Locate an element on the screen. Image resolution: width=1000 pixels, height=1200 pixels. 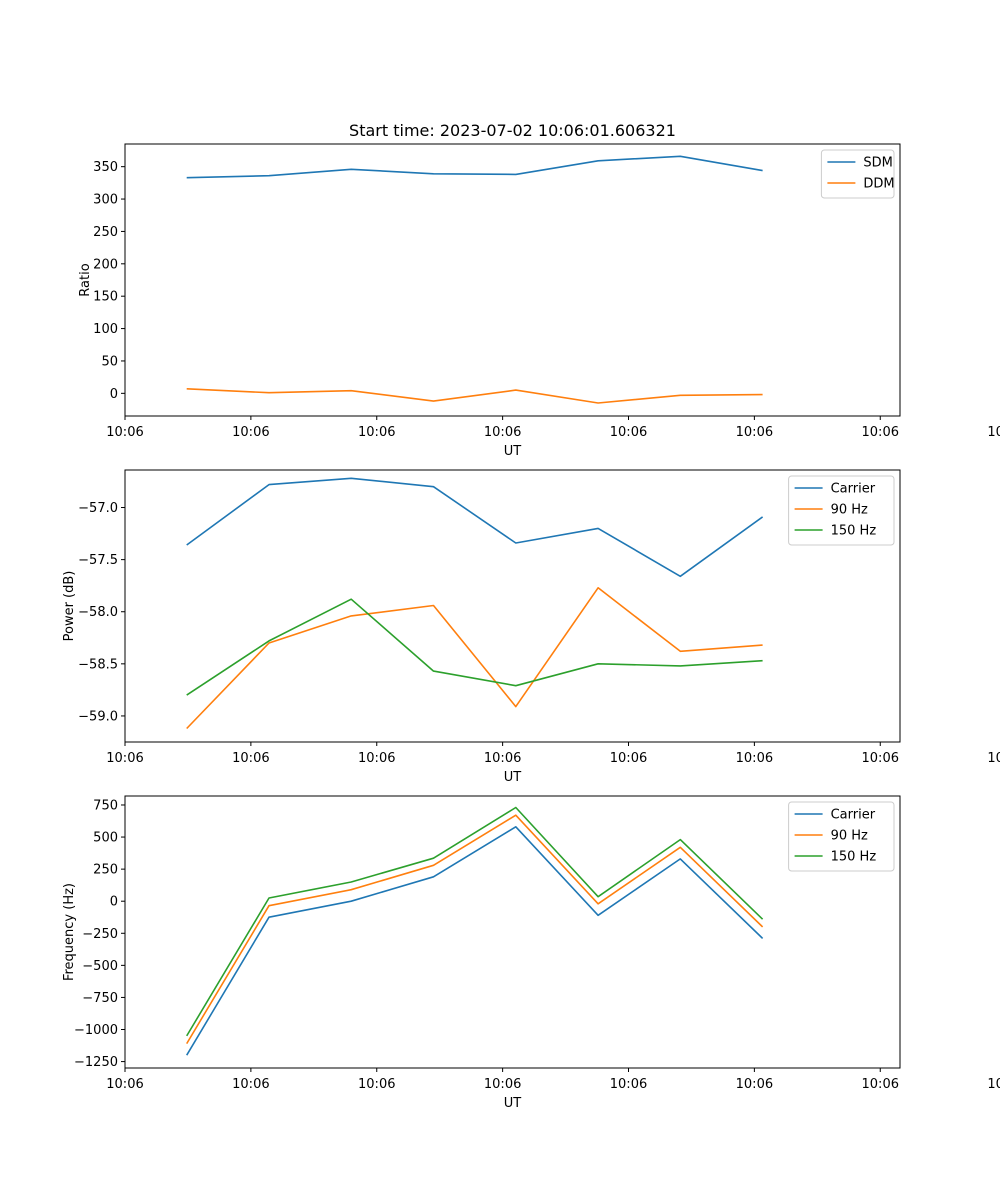
y-tick-label: 500 is located at coordinates (105, 838).